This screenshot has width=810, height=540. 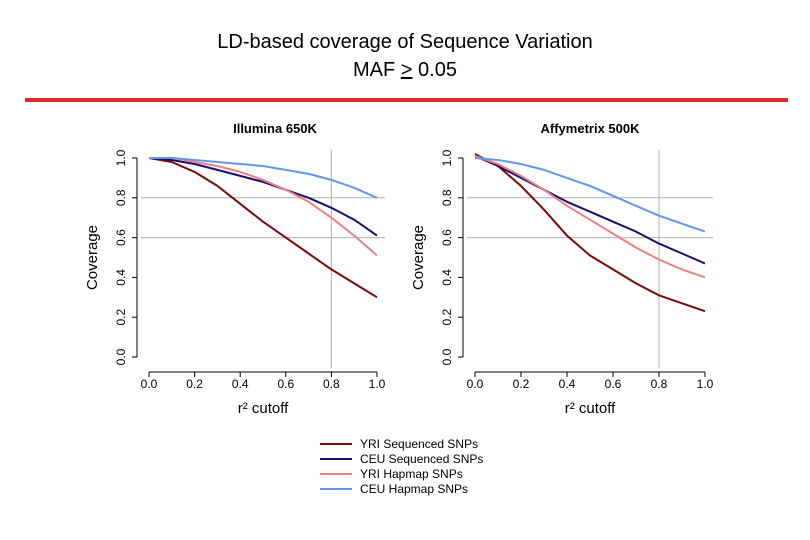 I want to click on chart1-series-2-line, so click(x=263, y=197).